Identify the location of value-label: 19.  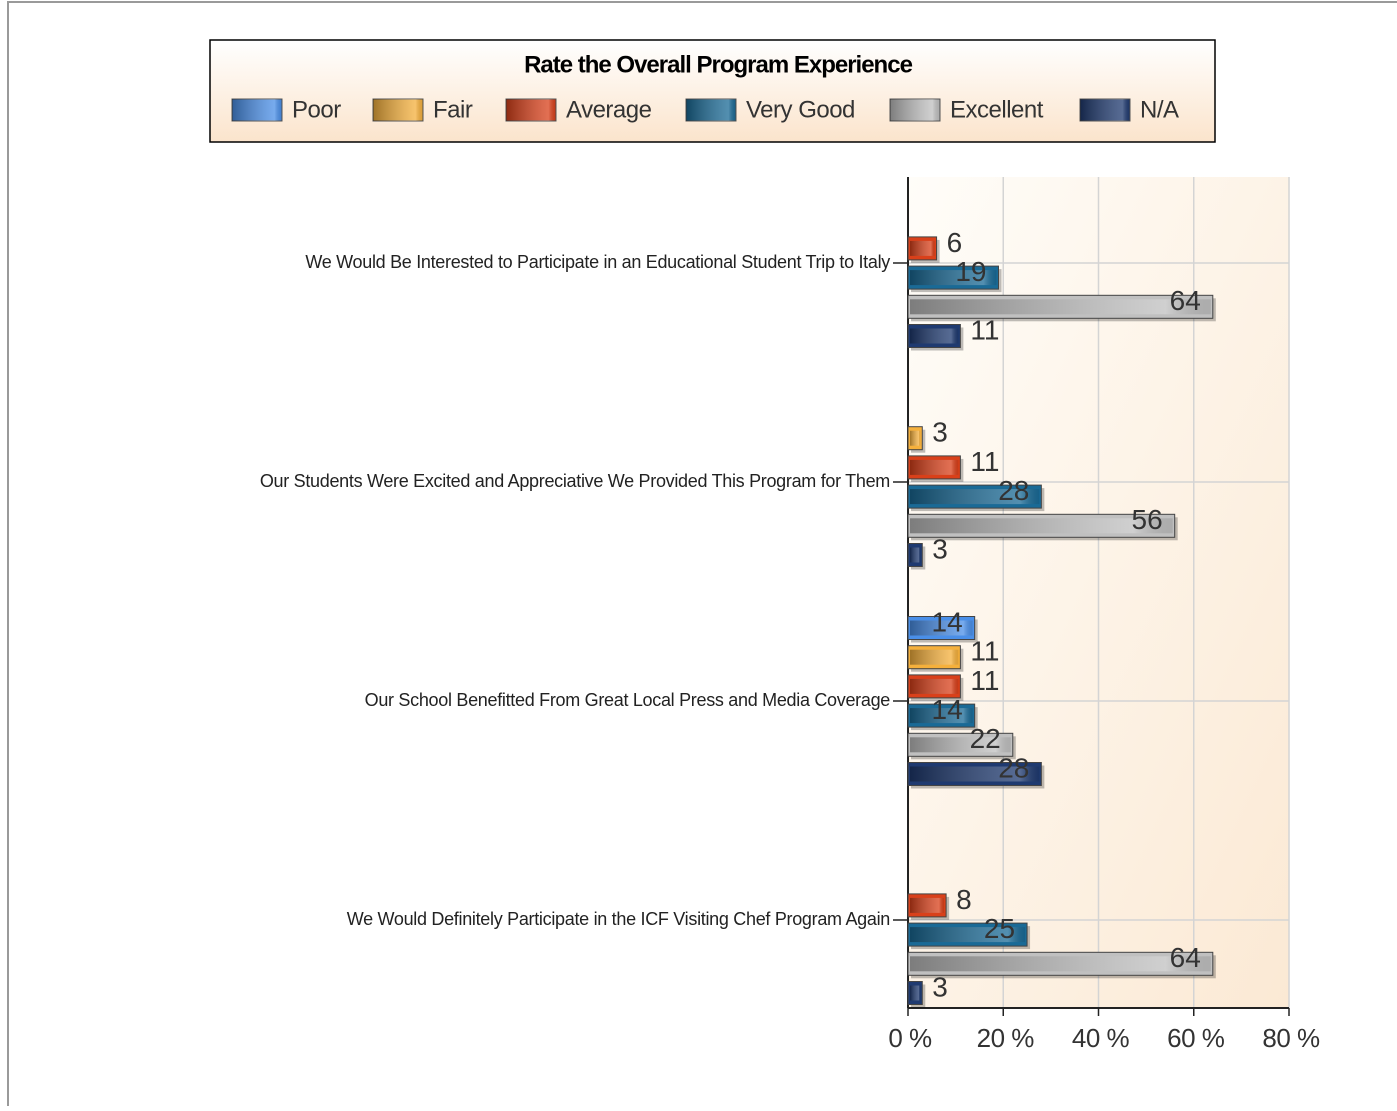
(970, 271).